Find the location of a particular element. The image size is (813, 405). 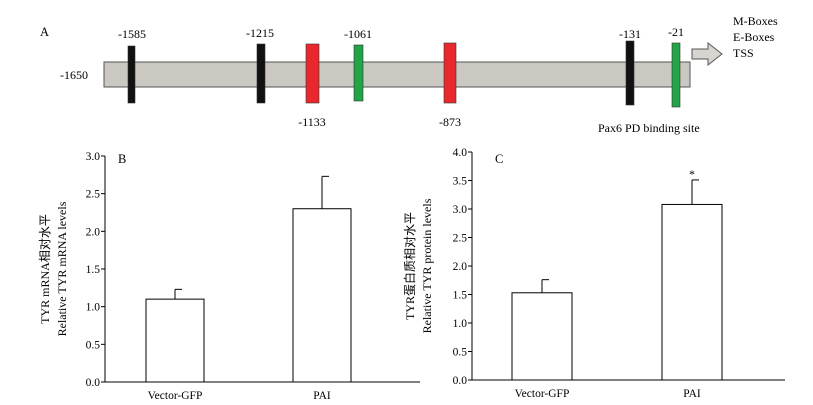

site-position-label: -1215 is located at coordinates (260, 33).